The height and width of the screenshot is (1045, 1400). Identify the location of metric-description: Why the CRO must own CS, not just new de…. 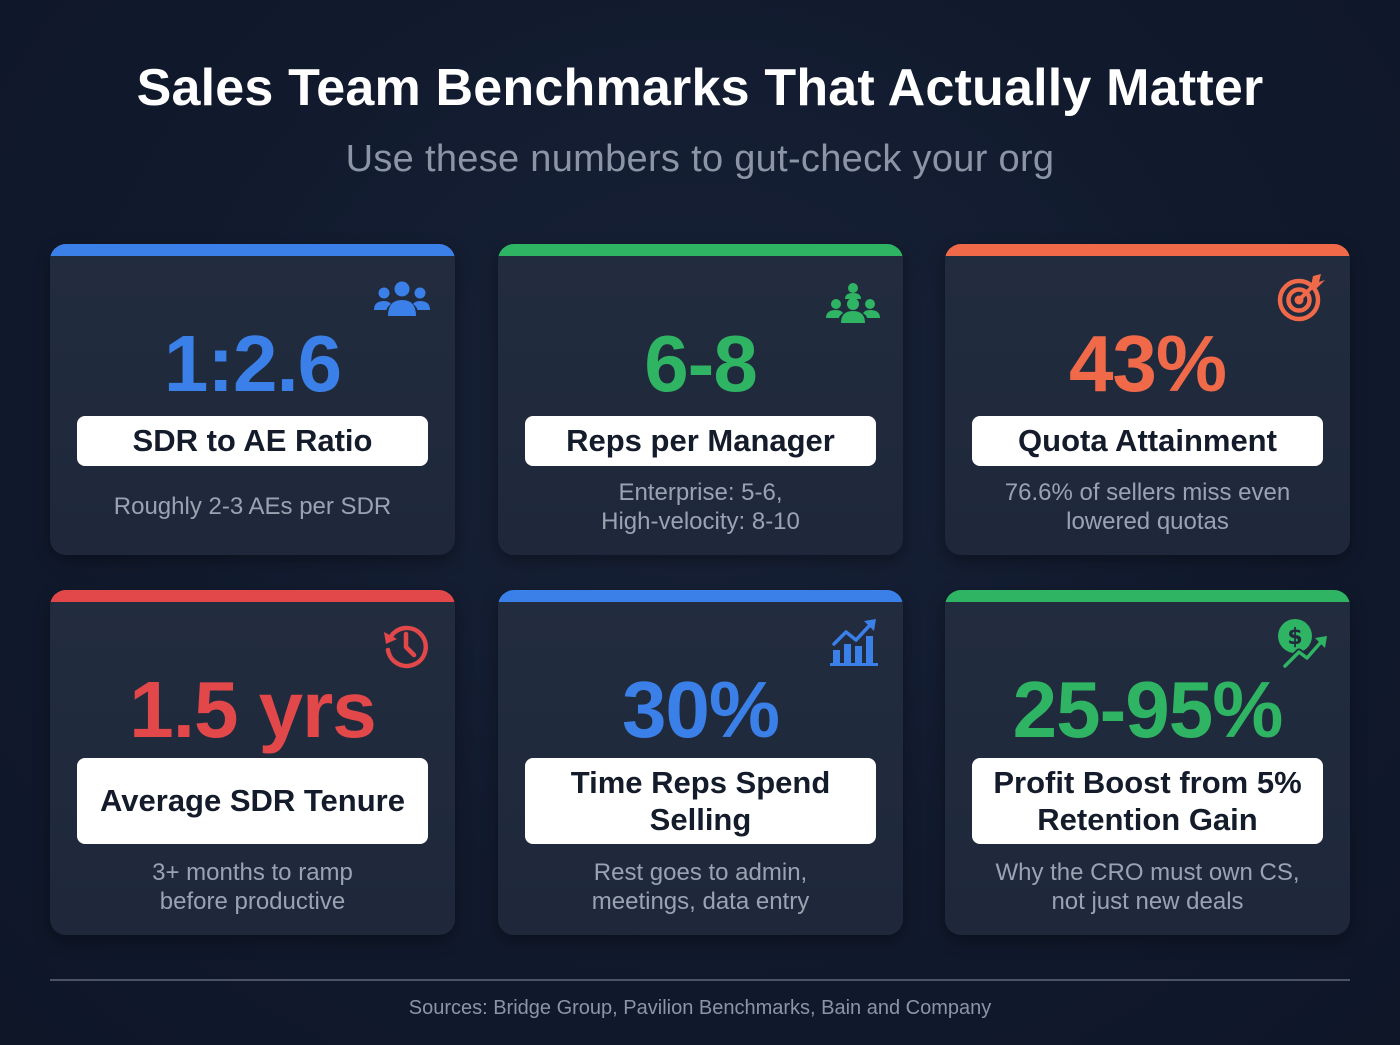
(1147, 887).